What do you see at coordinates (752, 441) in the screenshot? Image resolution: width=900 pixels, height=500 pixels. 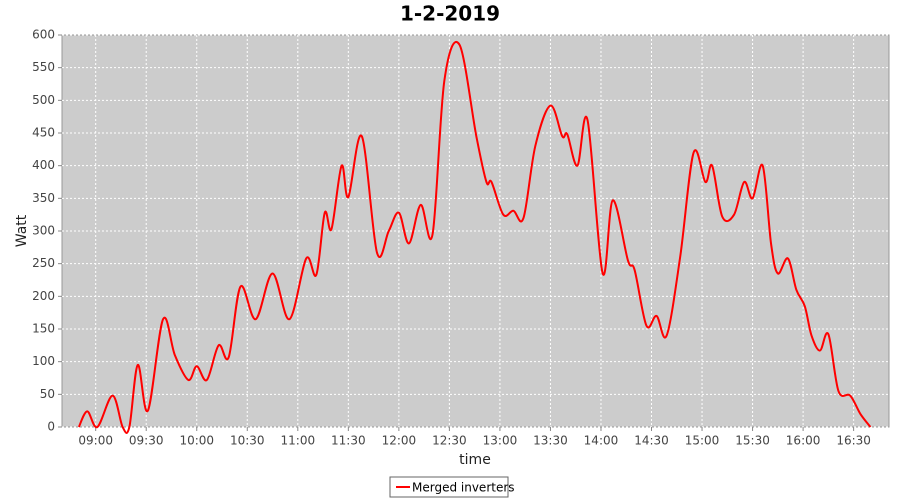 I see `x-tick-label: 15:30` at bounding box center [752, 441].